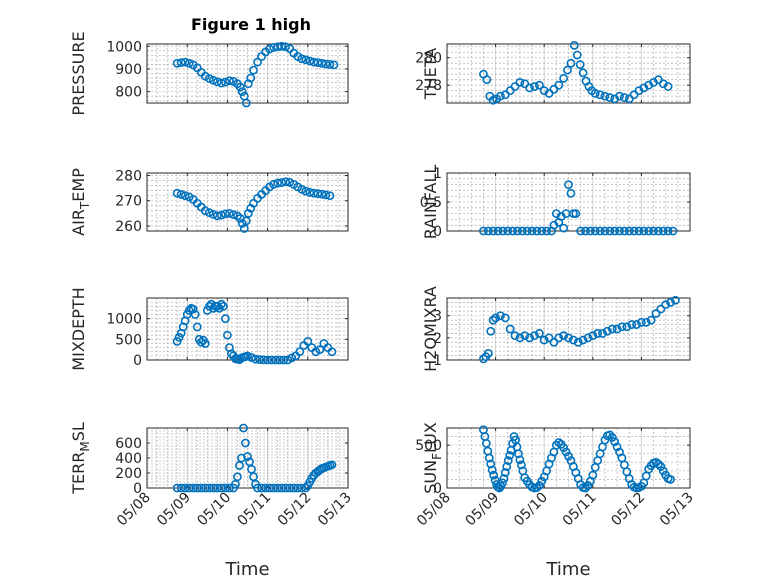  I want to click on y-tick-label: 200, so click(128, 474).